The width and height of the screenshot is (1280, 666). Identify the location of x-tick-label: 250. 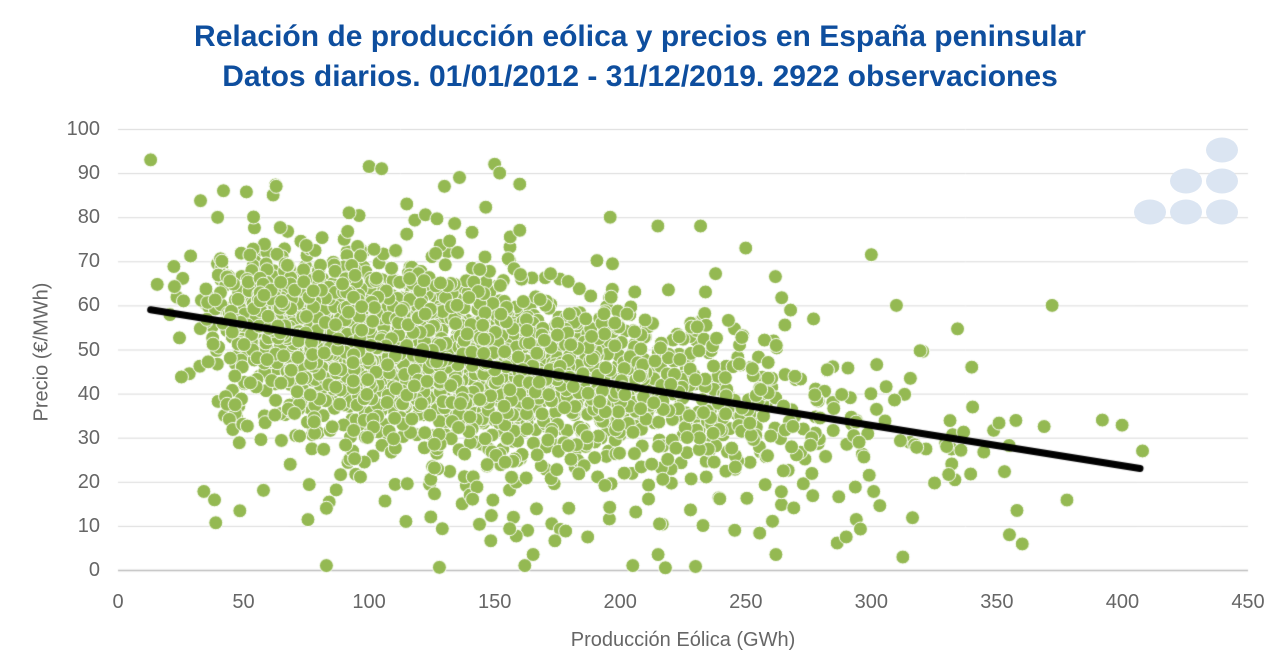
(746, 602).